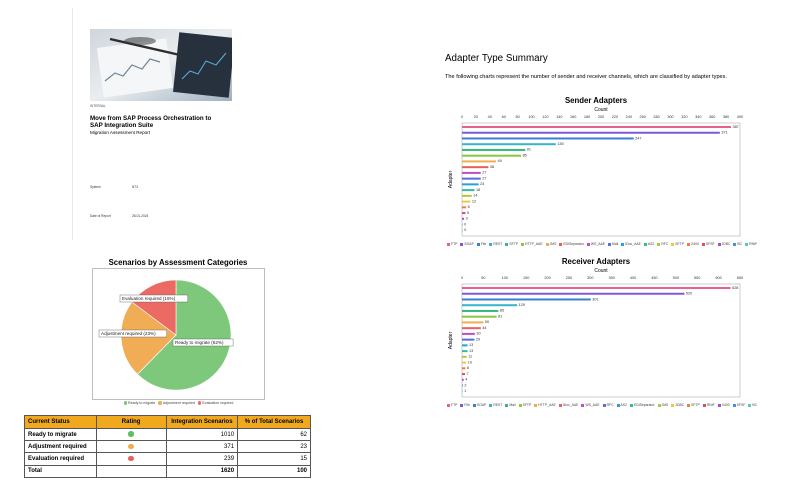 Image resolution: width=788 pixels, height=482 pixels. What do you see at coordinates (665, 405) in the screenshot?
I see `legend-label: JMS` at bounding box center [665, 405].